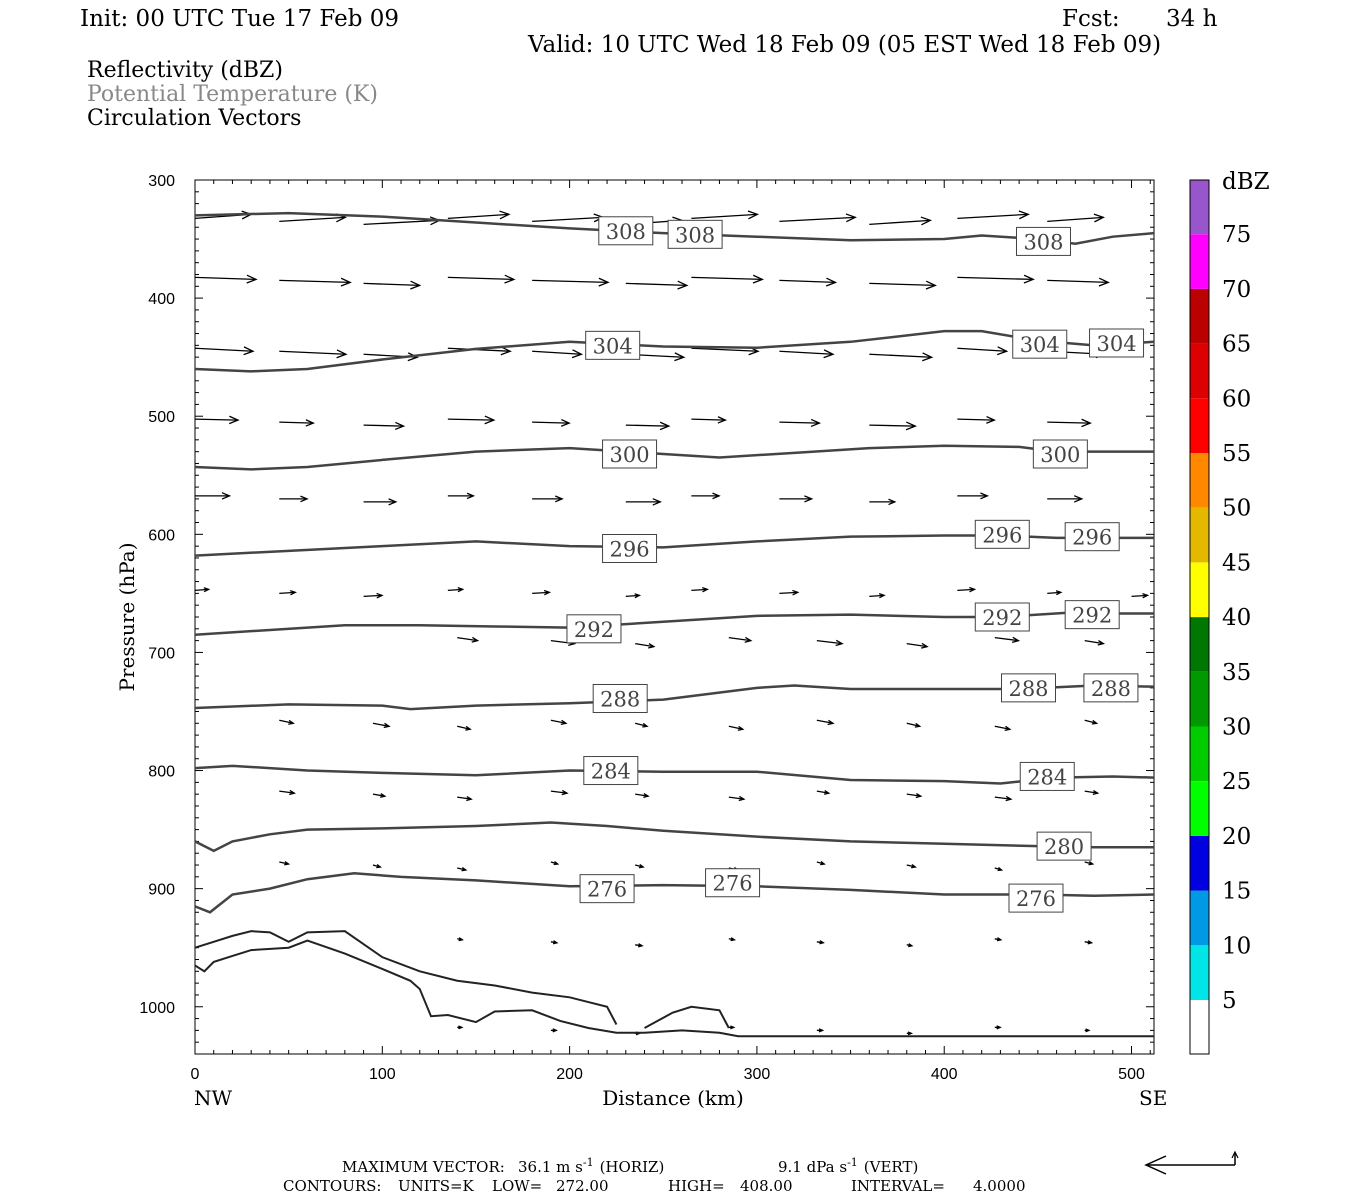  Describe the element at coordinates (591, 1166) in the screenshot. I see `max-vector-horiz: 36.1 m s-1 (HORIZ)` at that location.